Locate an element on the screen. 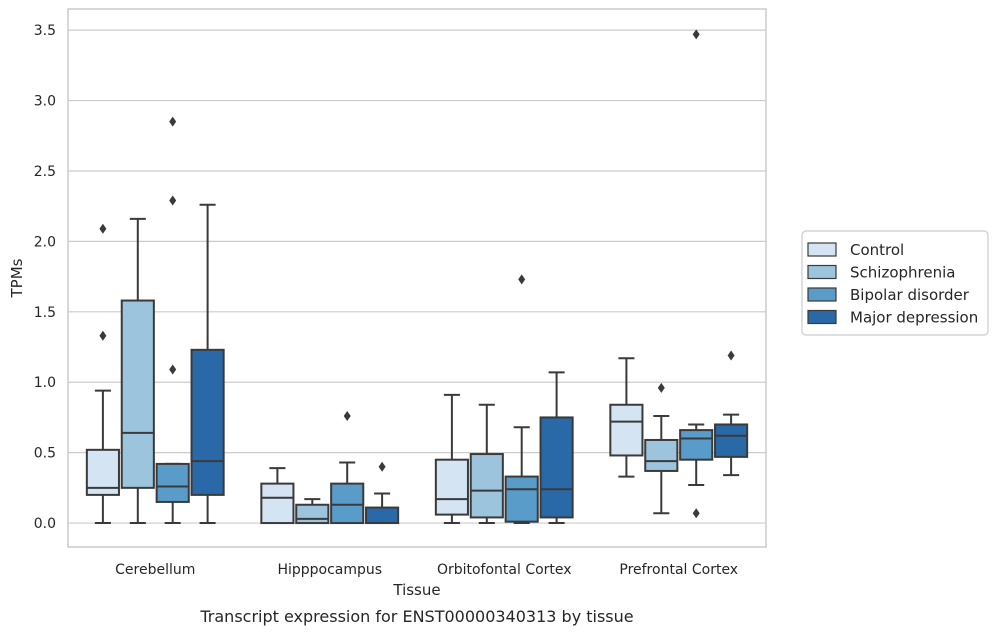 The image size is (997, 634). y-tick-labels: 0.0 0.5 1.0 1.5 2.0 2.5 3.0 3.5 is located at coordinates (45, 277).